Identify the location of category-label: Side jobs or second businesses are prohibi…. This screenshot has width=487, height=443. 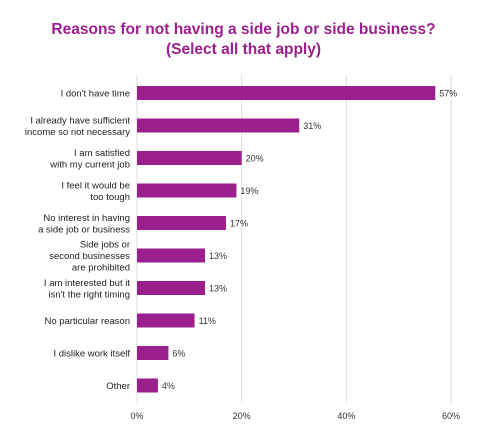
(89, 257).